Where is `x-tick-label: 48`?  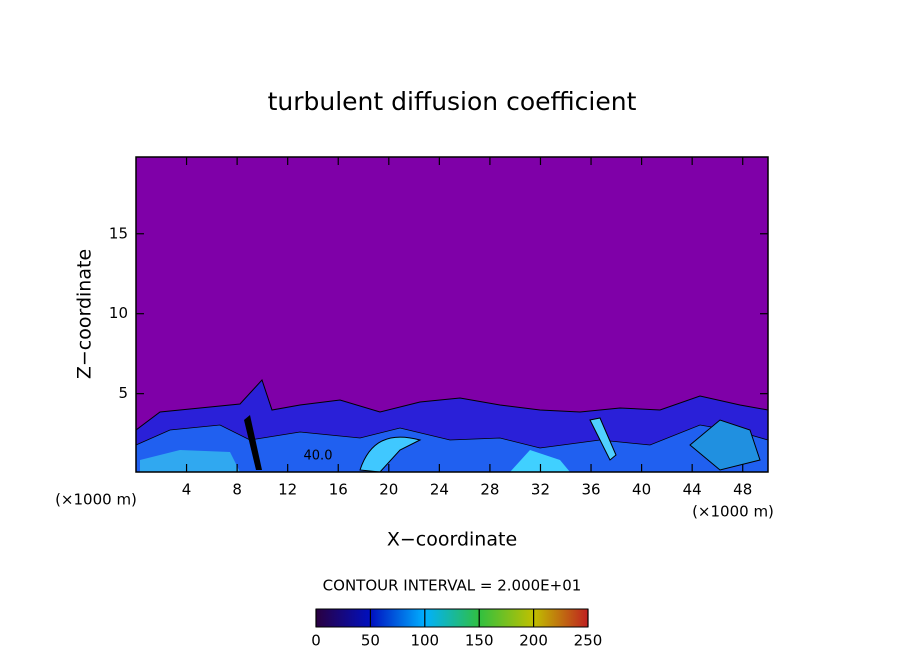 x-tick-label: 48 is located at coordinates (742, 490).